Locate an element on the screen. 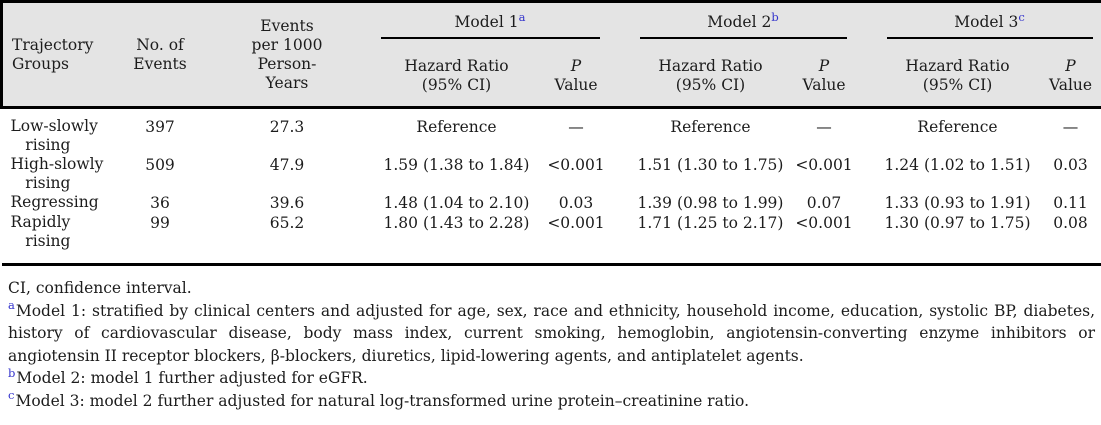 The width and height of the screenshot is (1101, 425). model-1-p-cell: — is located at coordinates (576, 130).